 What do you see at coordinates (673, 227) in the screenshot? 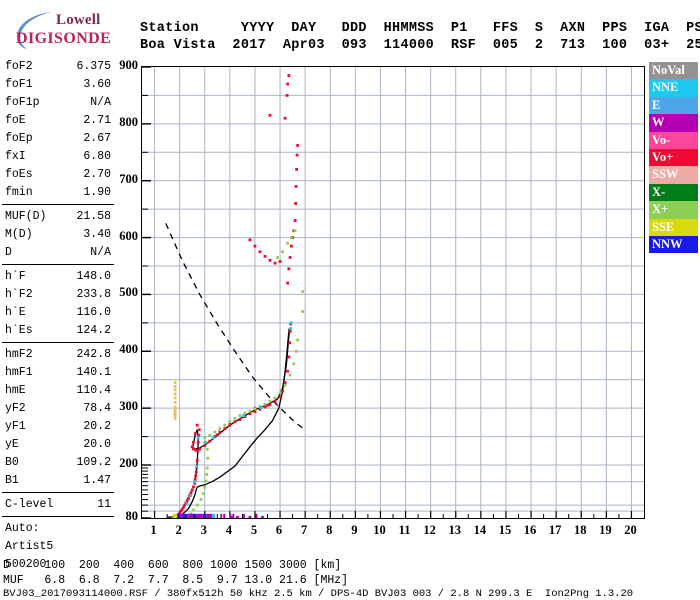
I see `legend-item-sse: SSE` at bounding box center [673, 227].